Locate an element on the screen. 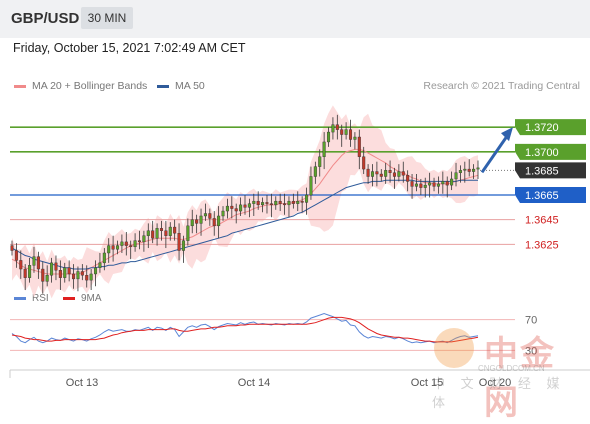  research-credit: Research © 2021 Trading Central is located at coordinates (501, 86).